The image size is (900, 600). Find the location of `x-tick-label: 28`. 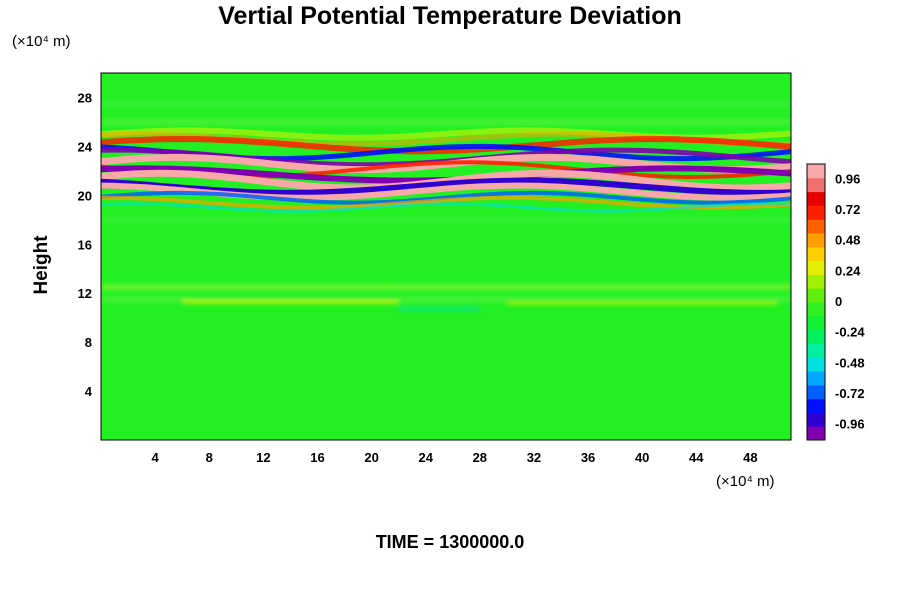

x-tick-label: 28 is located at coordinates (480, 457).